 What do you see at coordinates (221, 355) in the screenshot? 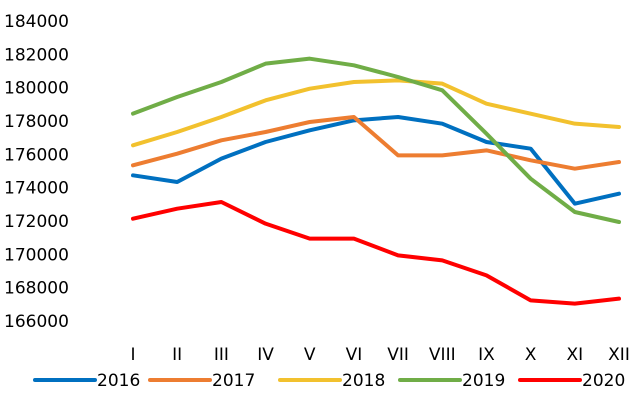
I see `x-tick-label: III` at bounding box center [221, 355].